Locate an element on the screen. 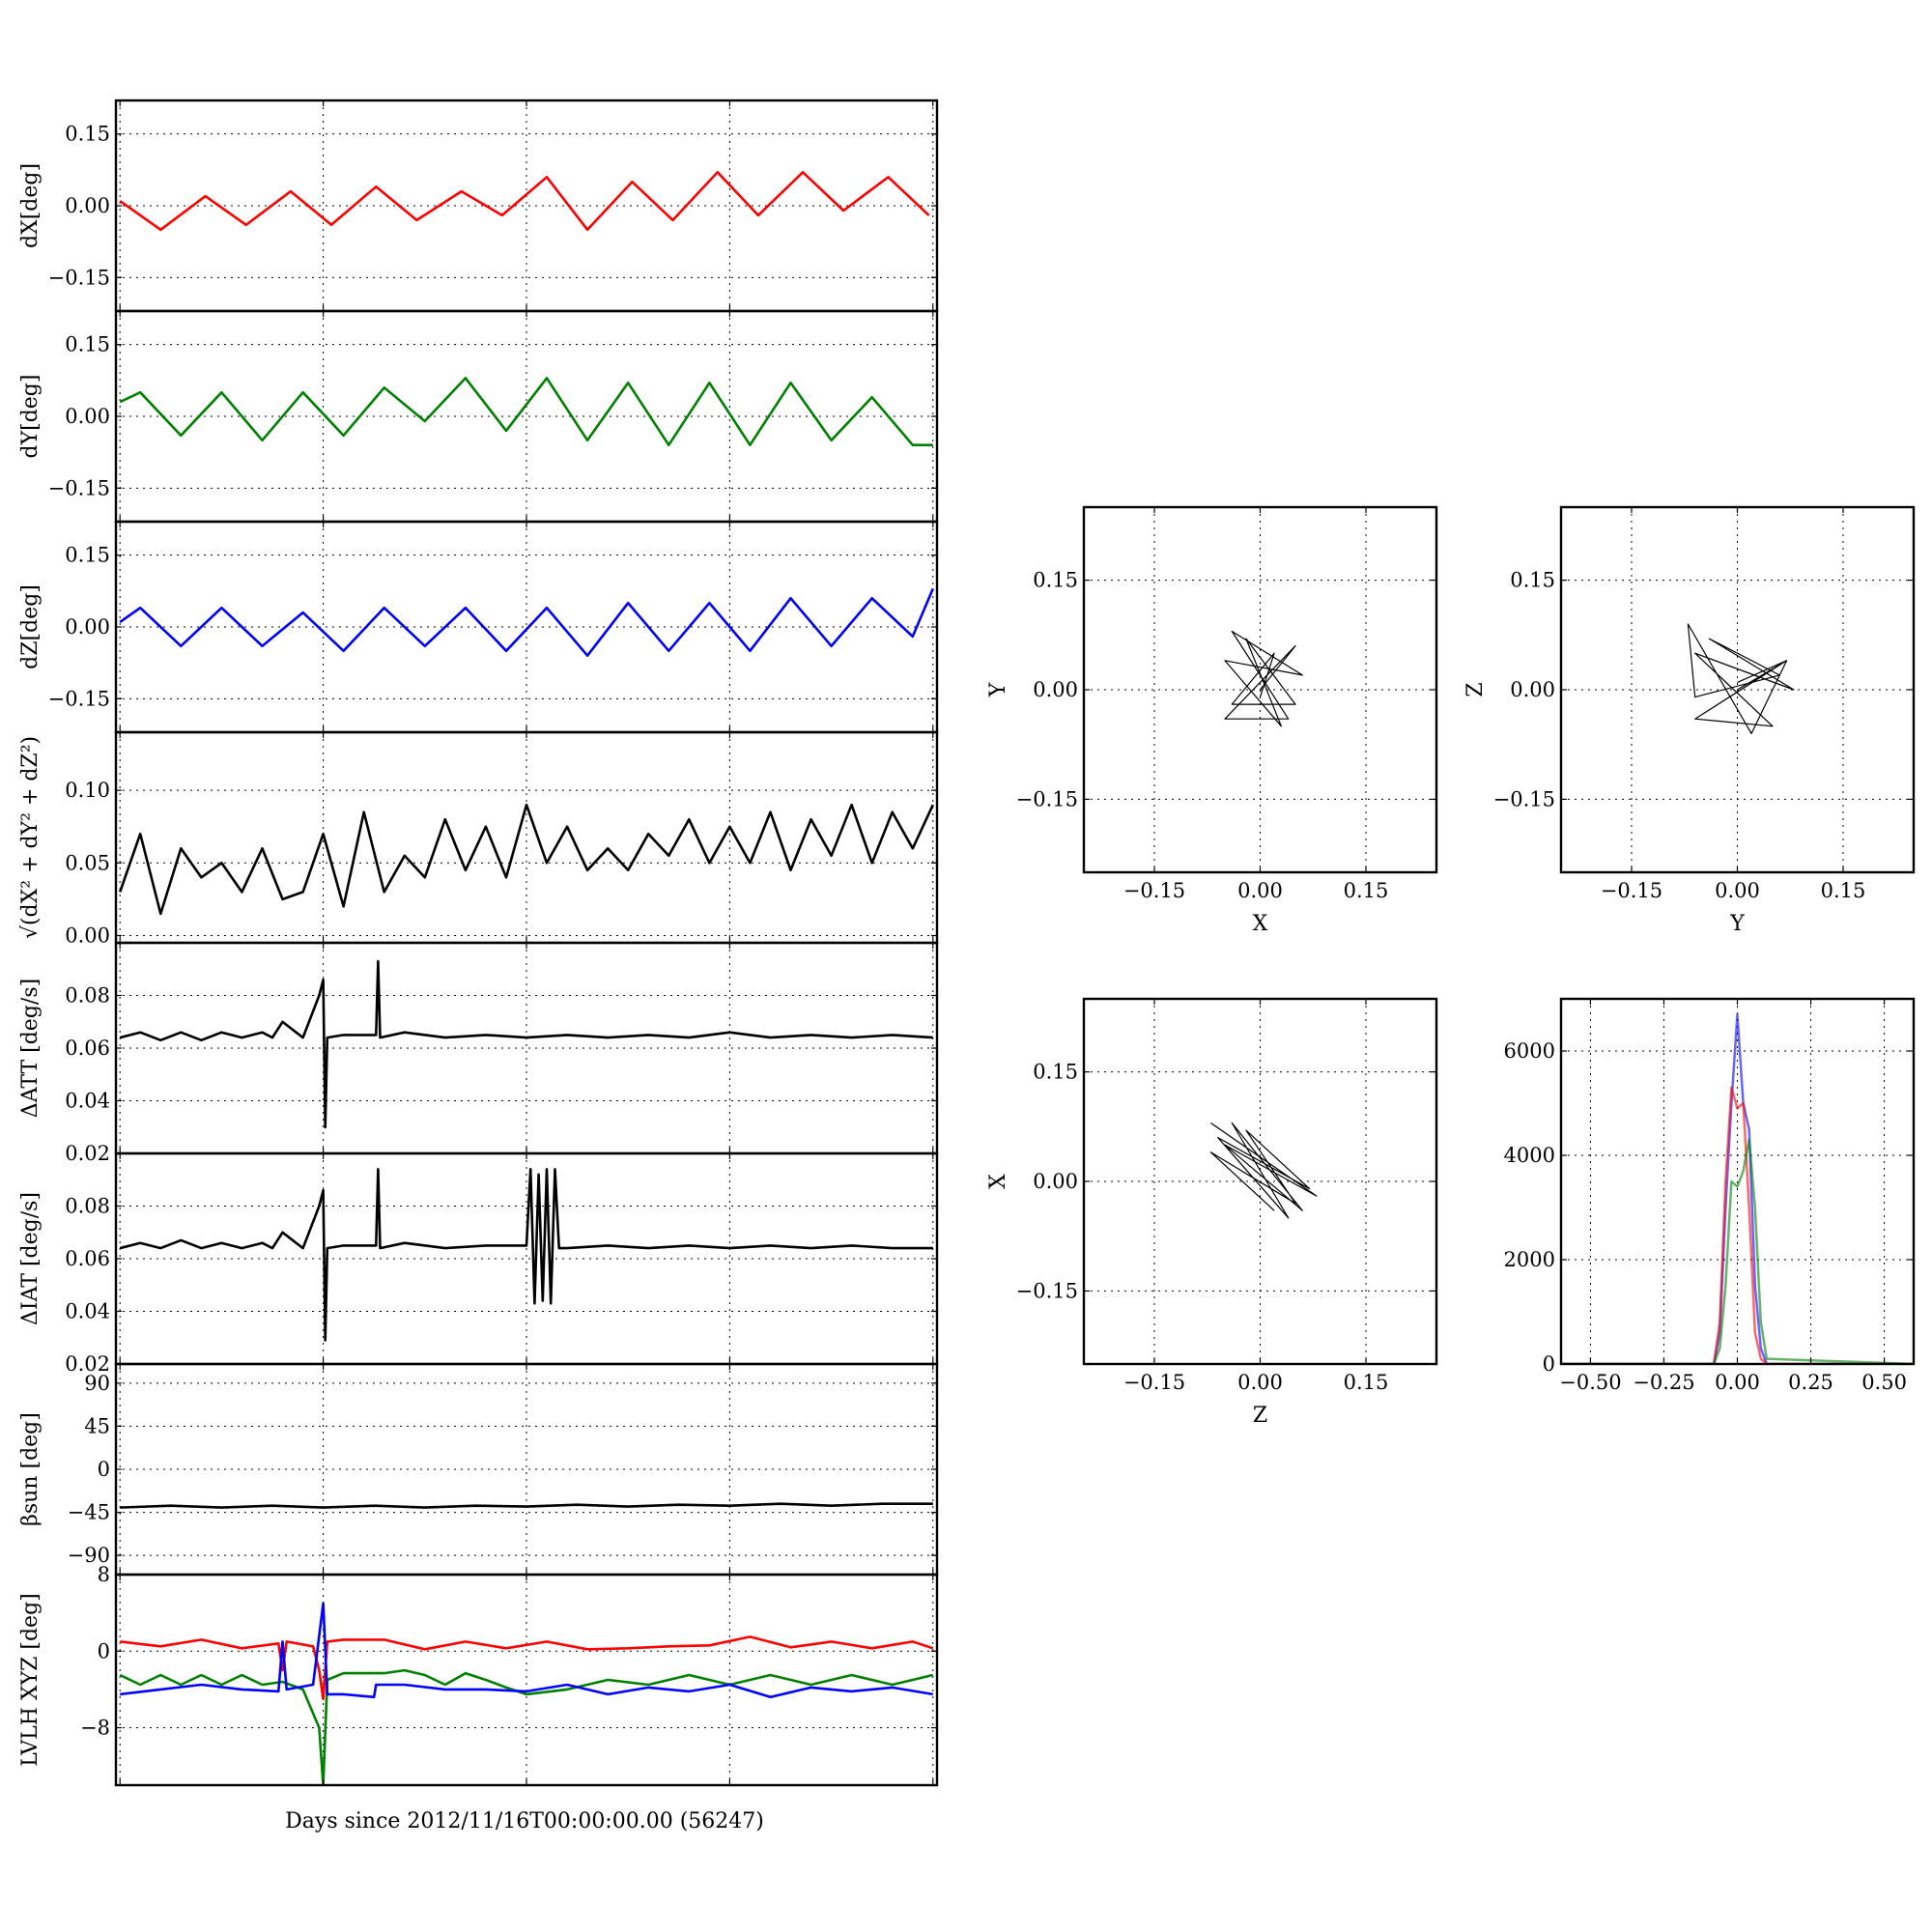  y-tick-label: −8 is located at coordinates (95, 1728).